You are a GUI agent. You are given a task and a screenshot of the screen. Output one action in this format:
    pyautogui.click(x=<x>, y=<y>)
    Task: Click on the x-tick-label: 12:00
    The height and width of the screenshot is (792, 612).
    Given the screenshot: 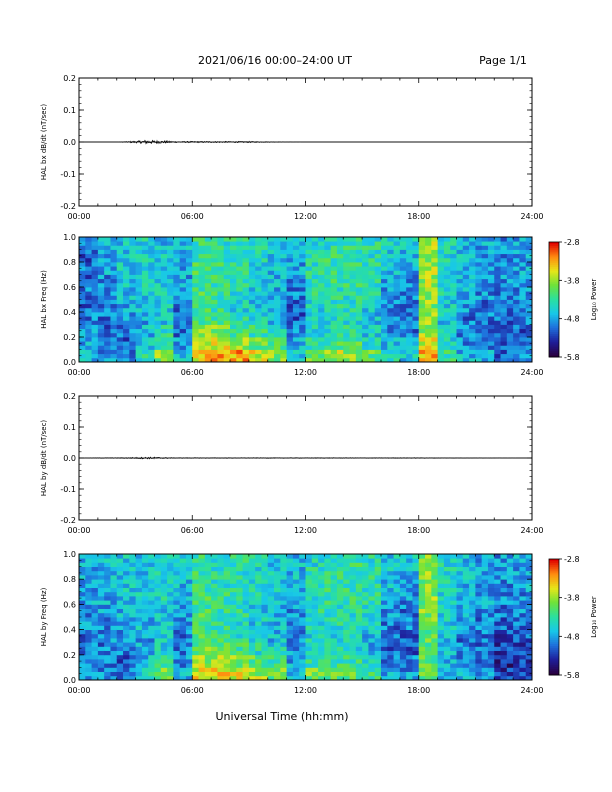 What is the action you would take?
    pyautogui.click(x=305, y=530)
    